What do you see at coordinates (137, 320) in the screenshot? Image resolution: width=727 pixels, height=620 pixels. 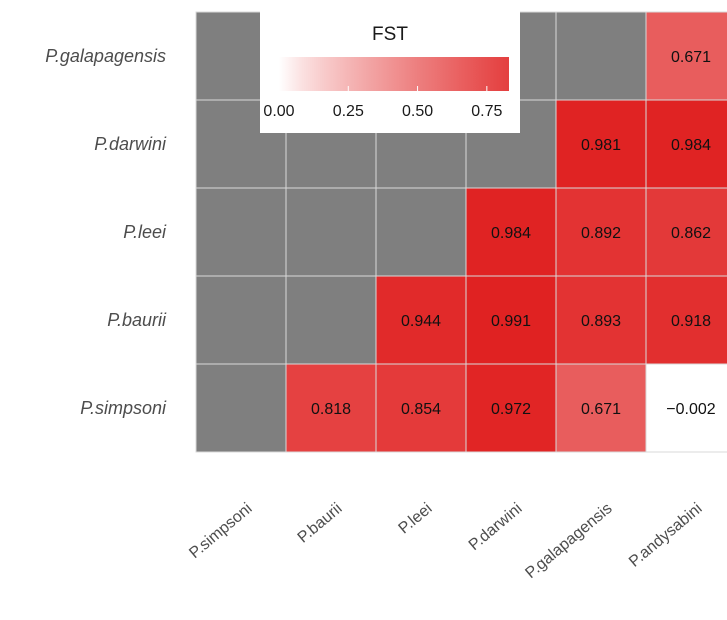 I see `y-tick-label: P.baurii` at bounding box center [137, 320].